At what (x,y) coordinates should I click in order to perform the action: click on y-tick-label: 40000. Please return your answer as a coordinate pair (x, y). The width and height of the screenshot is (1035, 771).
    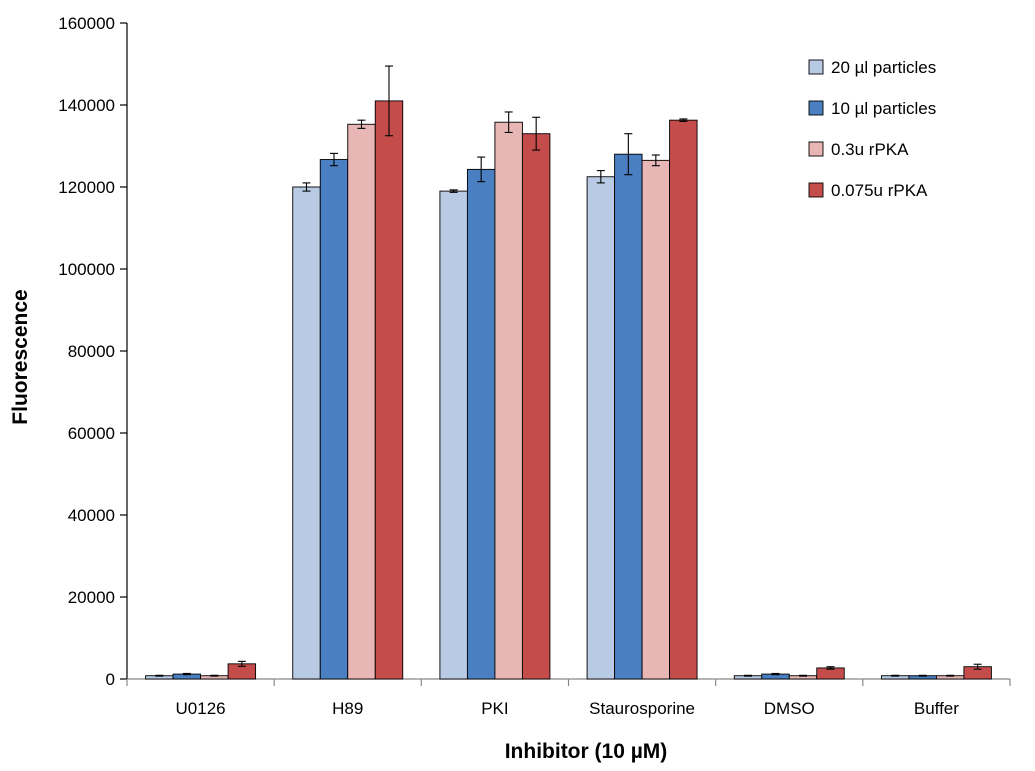
    Looking at the image, I should click on (91, 515).